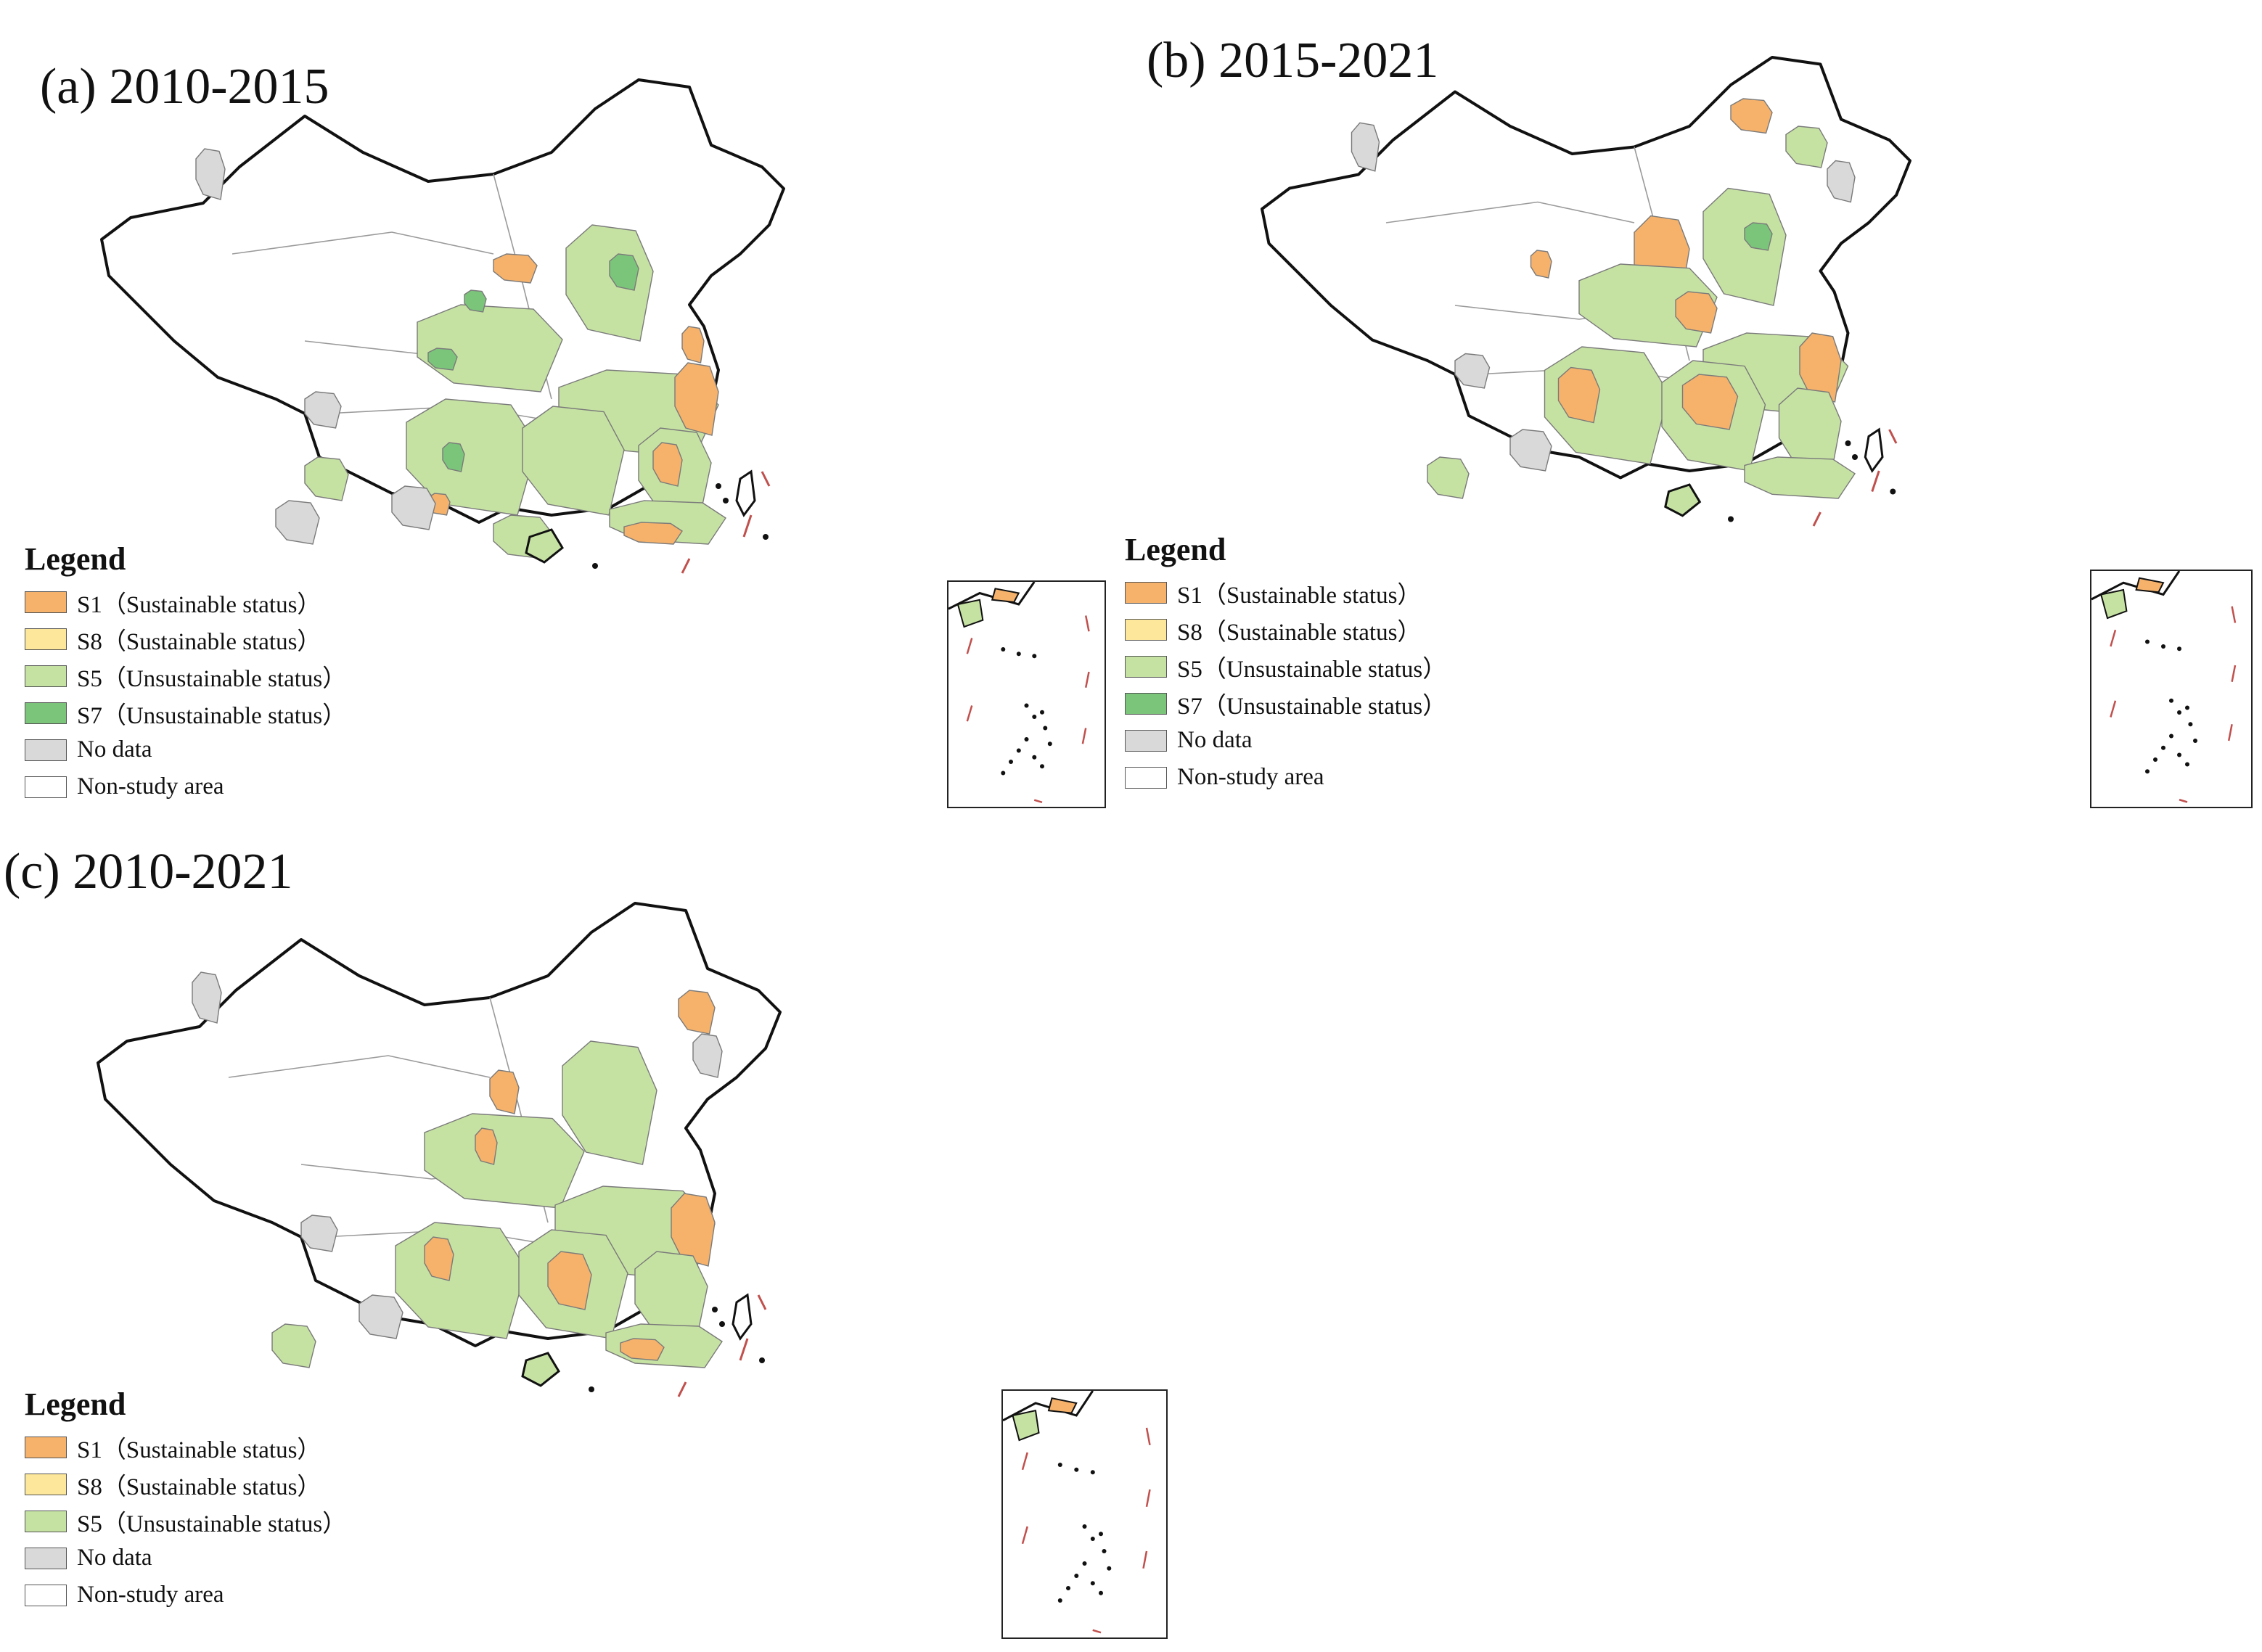 The height and width of the screenshot is (1652, 2262). I want to click on taiwan-outline, so click(745, 493).